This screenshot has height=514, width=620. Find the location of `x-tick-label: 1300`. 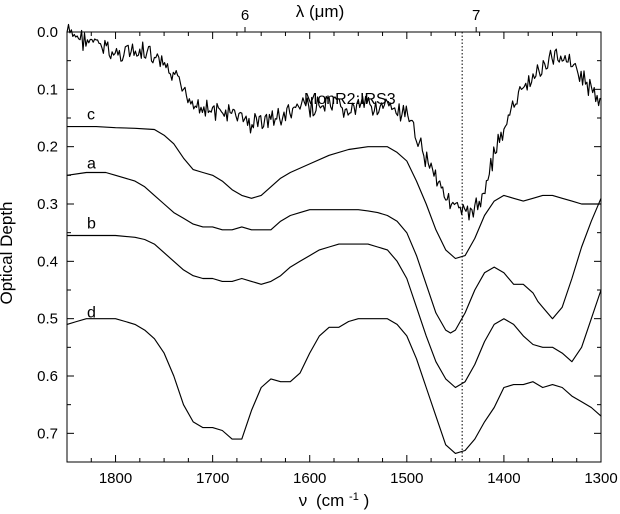

x-tick-label: 1300 is located at coordinates (600, 478).